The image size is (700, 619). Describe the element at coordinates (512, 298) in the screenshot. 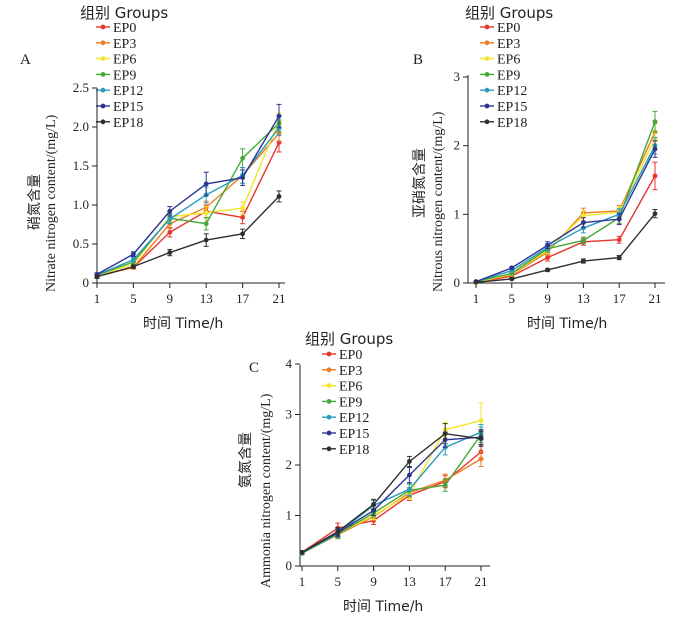

I see `x-tick-label-b: 5` at that location.